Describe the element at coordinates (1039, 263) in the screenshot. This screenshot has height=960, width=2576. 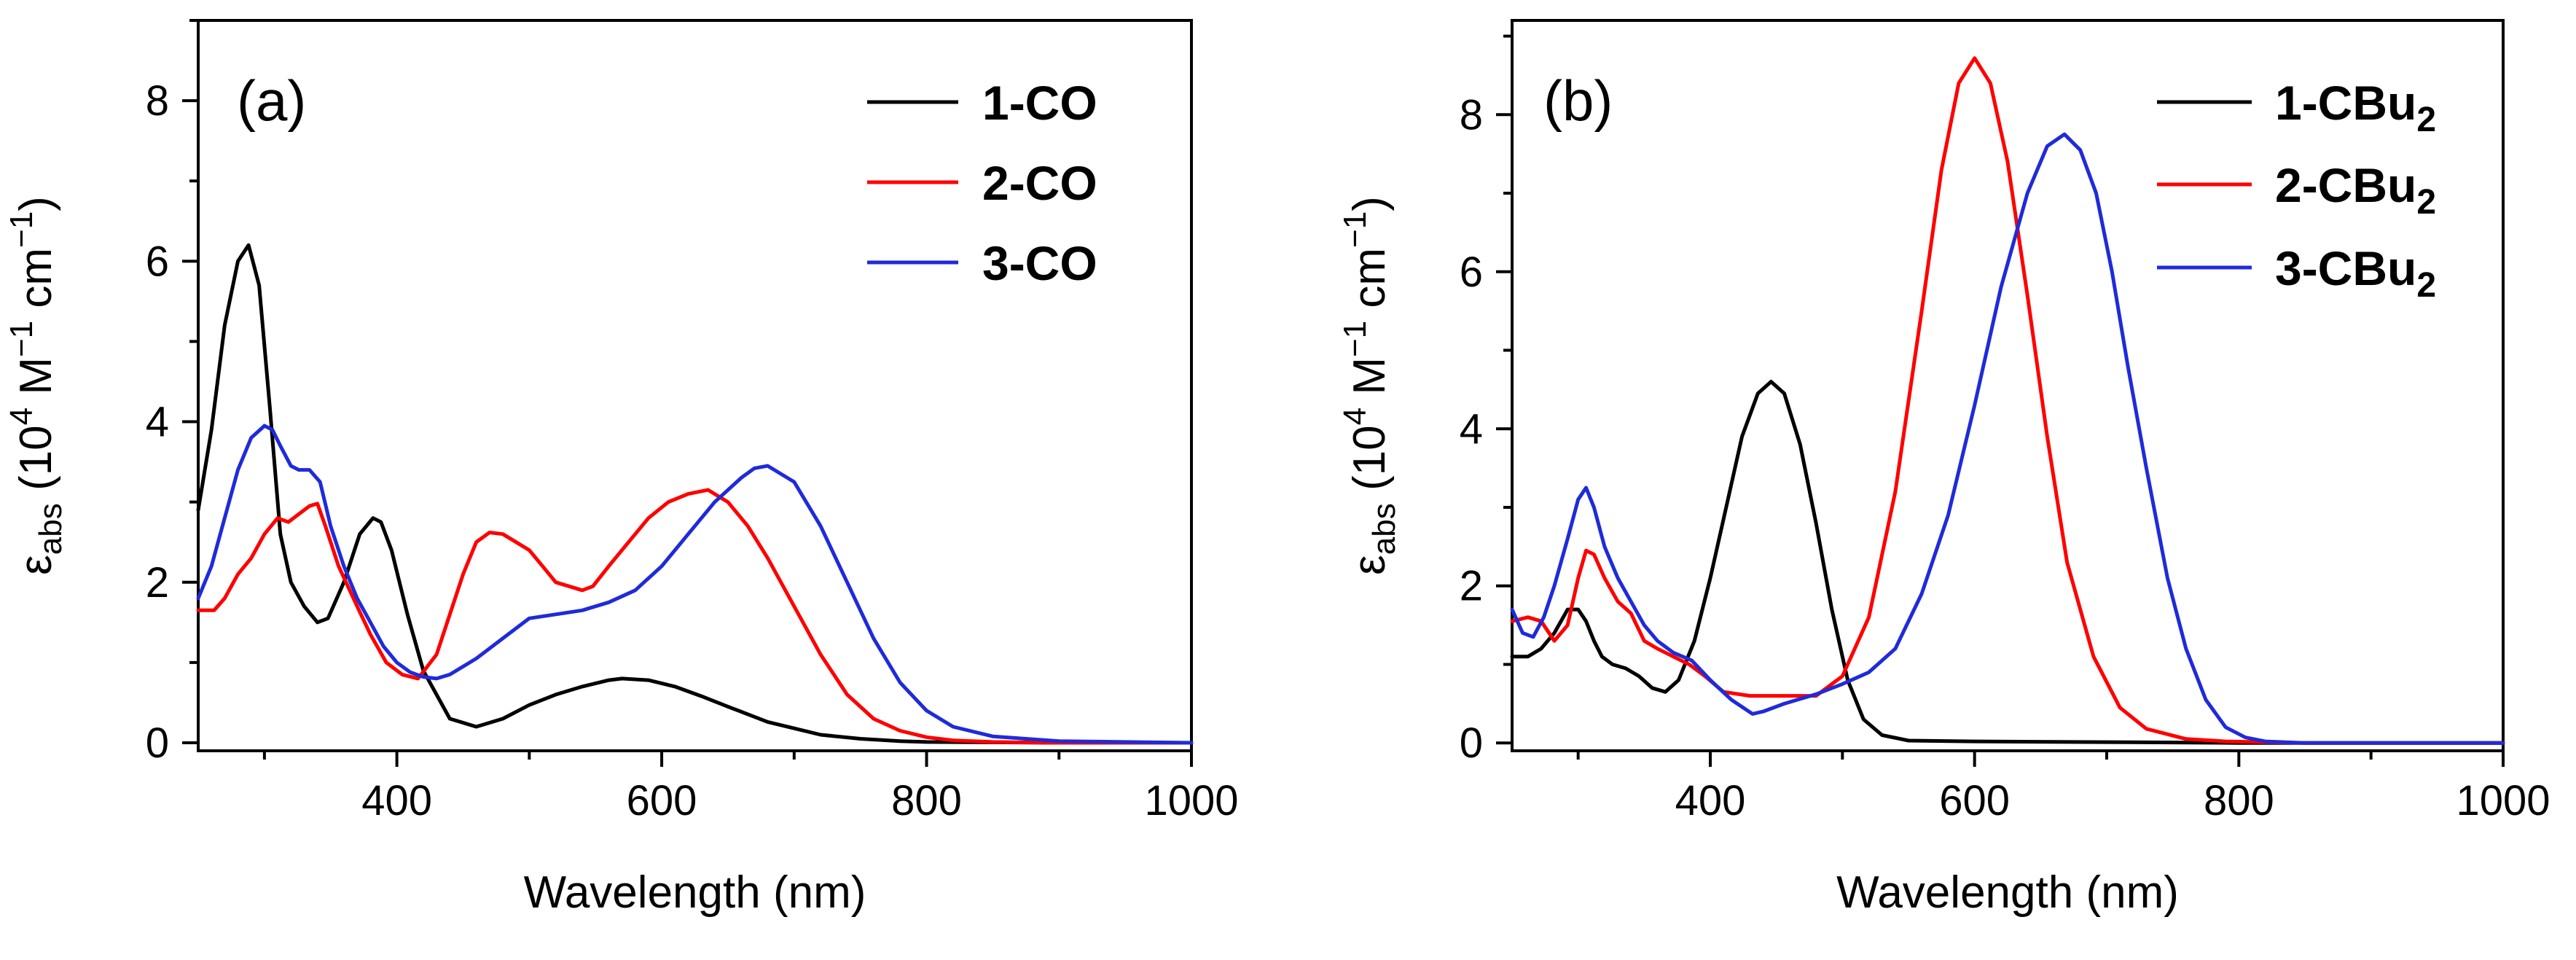
I see `legend-label: 3-CO` at that location.